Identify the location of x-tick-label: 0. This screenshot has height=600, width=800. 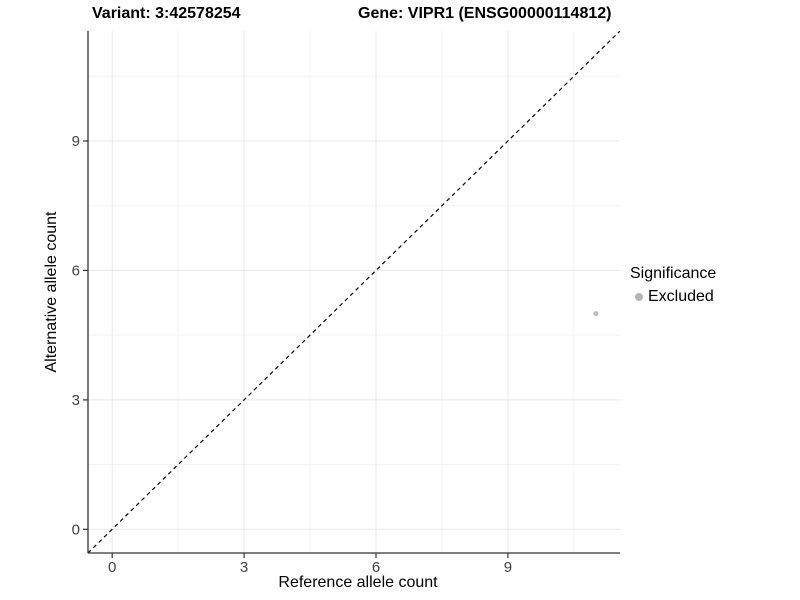
(112, 567).